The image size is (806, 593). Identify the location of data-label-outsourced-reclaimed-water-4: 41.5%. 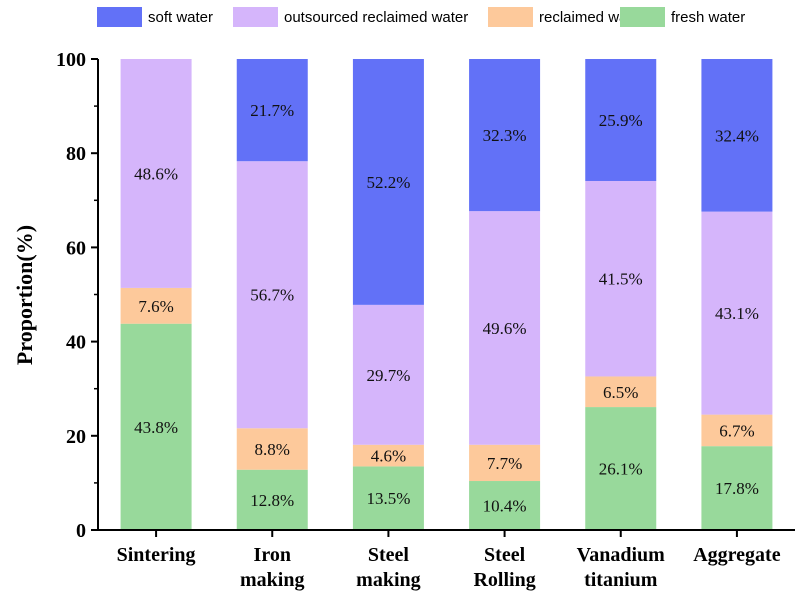
(621, 279).